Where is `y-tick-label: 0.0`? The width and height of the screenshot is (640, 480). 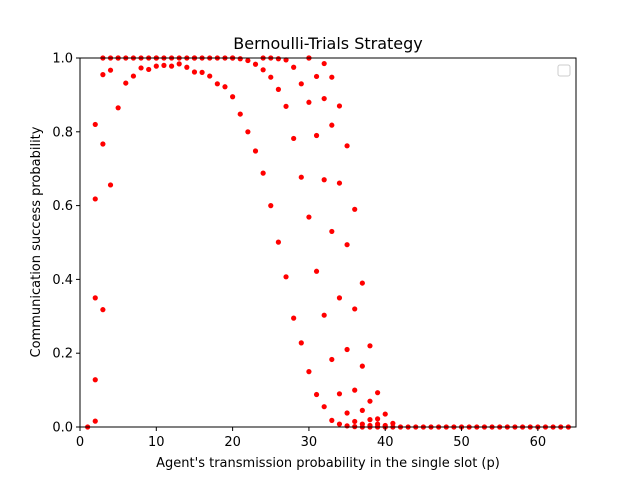
y-tick-label: 0.0 is located at coordinates (62, 428).